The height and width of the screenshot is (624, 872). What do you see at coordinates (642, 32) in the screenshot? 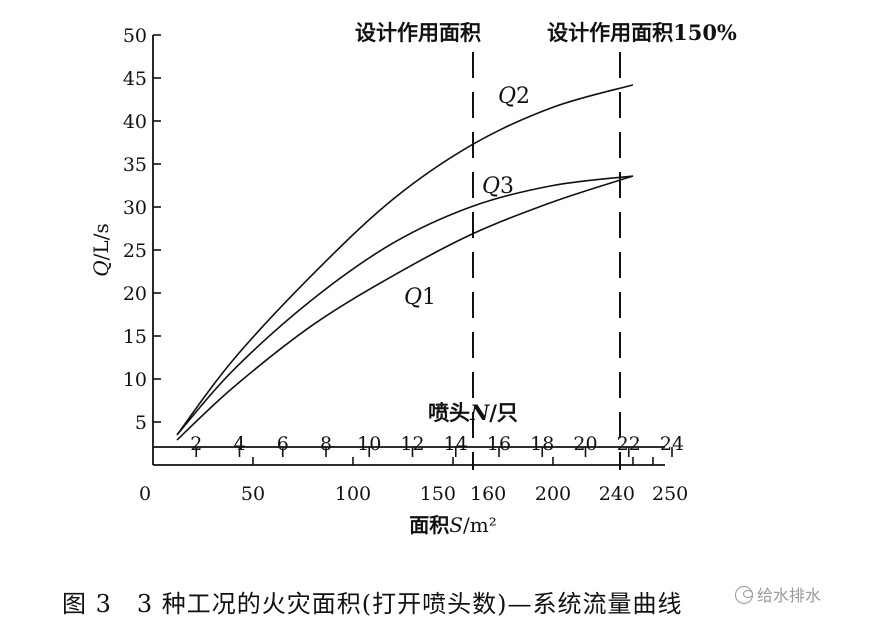
I see `reference-line-label: 设计作用面积150%` at bounding box center [642, 32].